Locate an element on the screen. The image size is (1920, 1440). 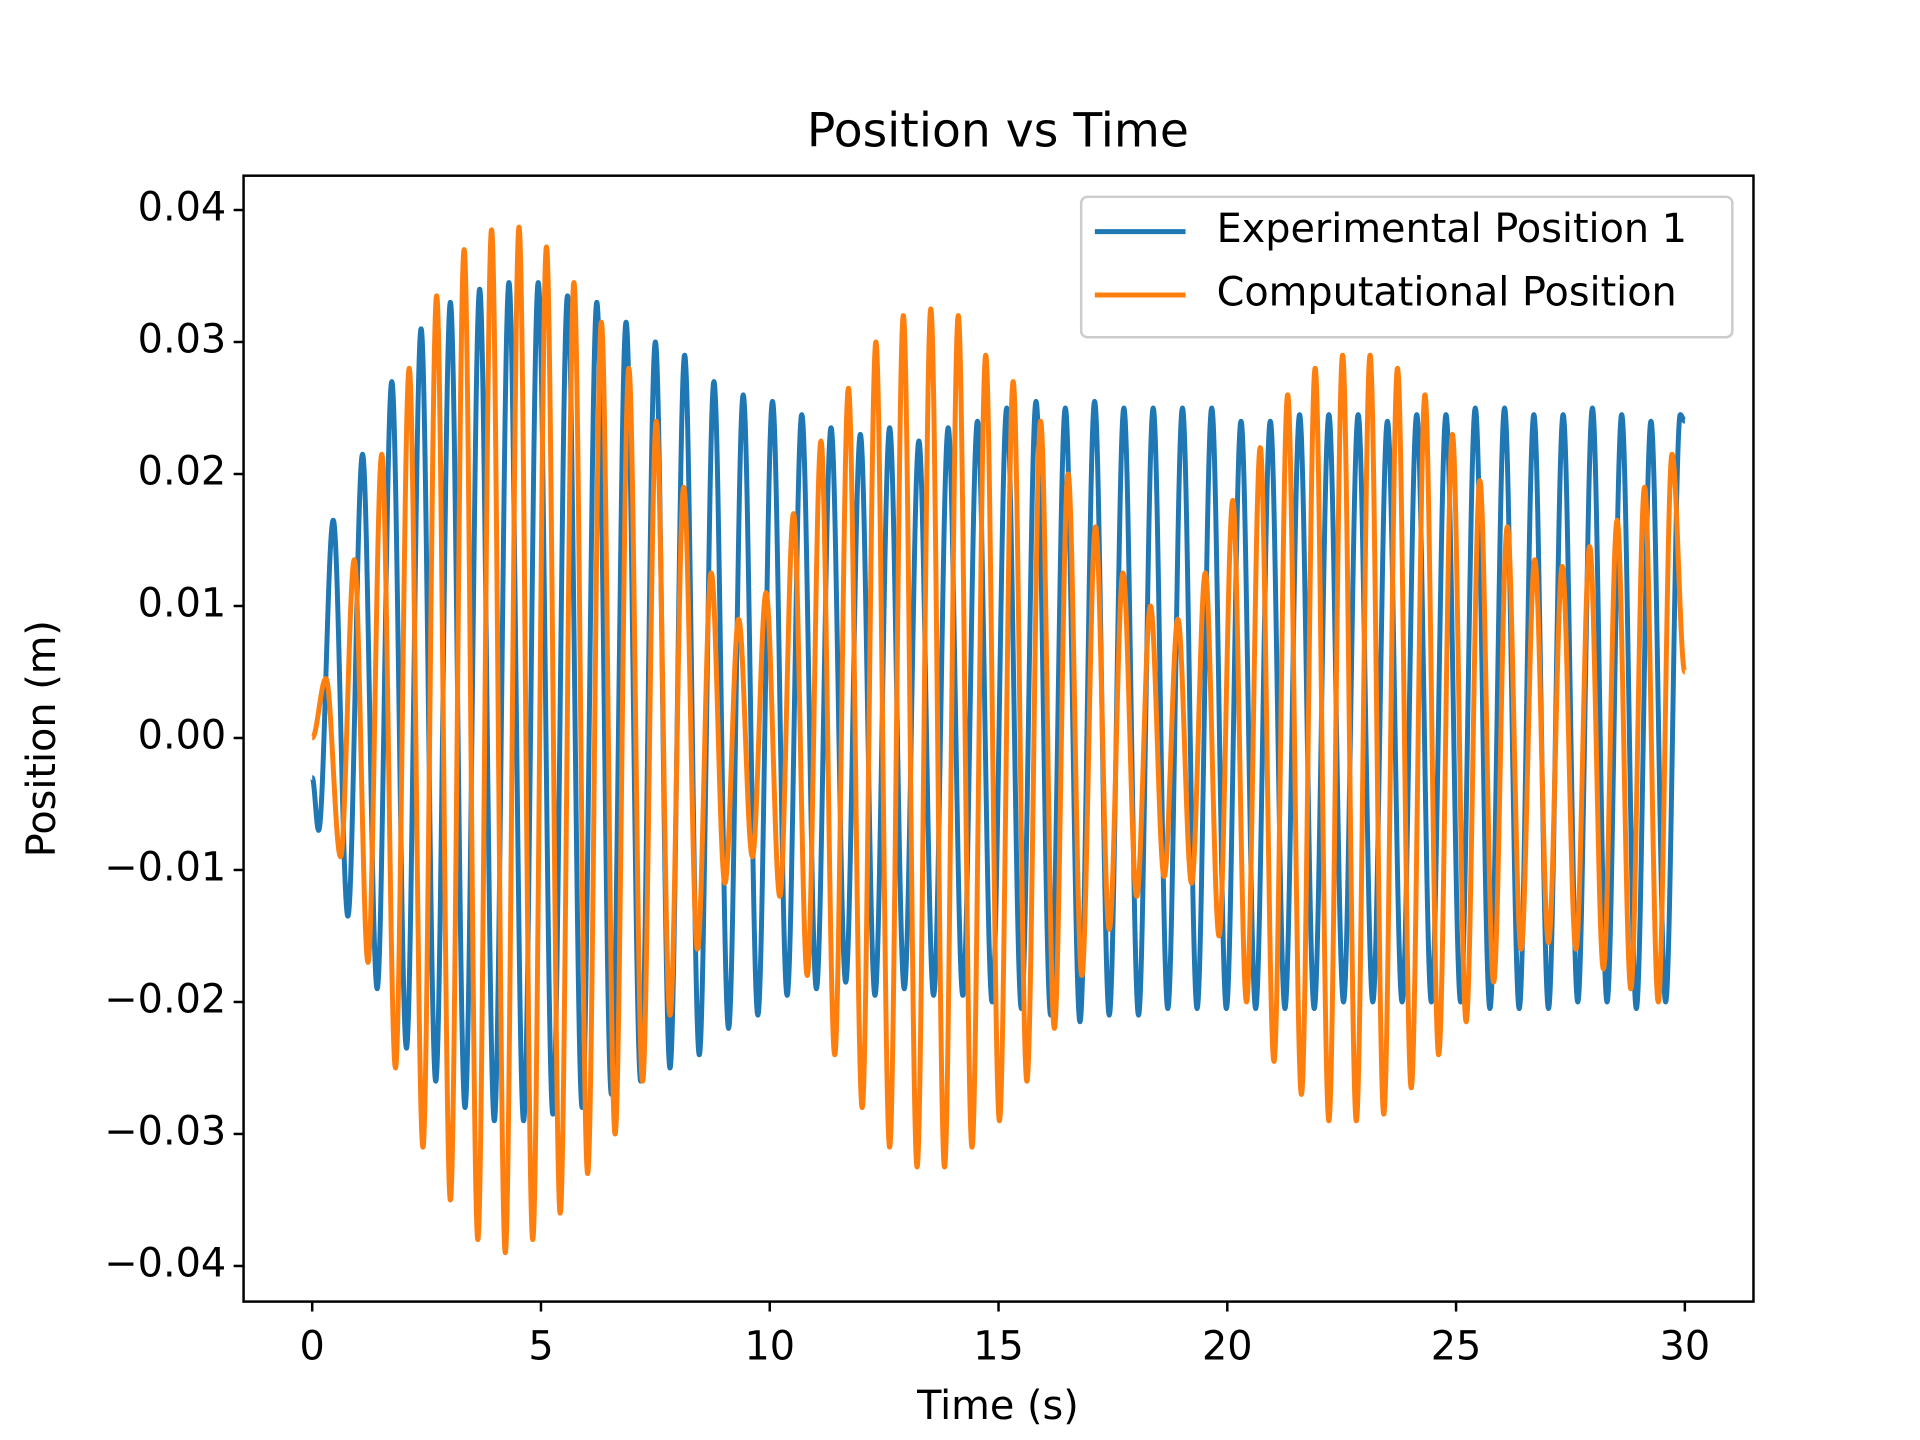
y-tick-label: 0.02 is located at coordinates (182, 471).